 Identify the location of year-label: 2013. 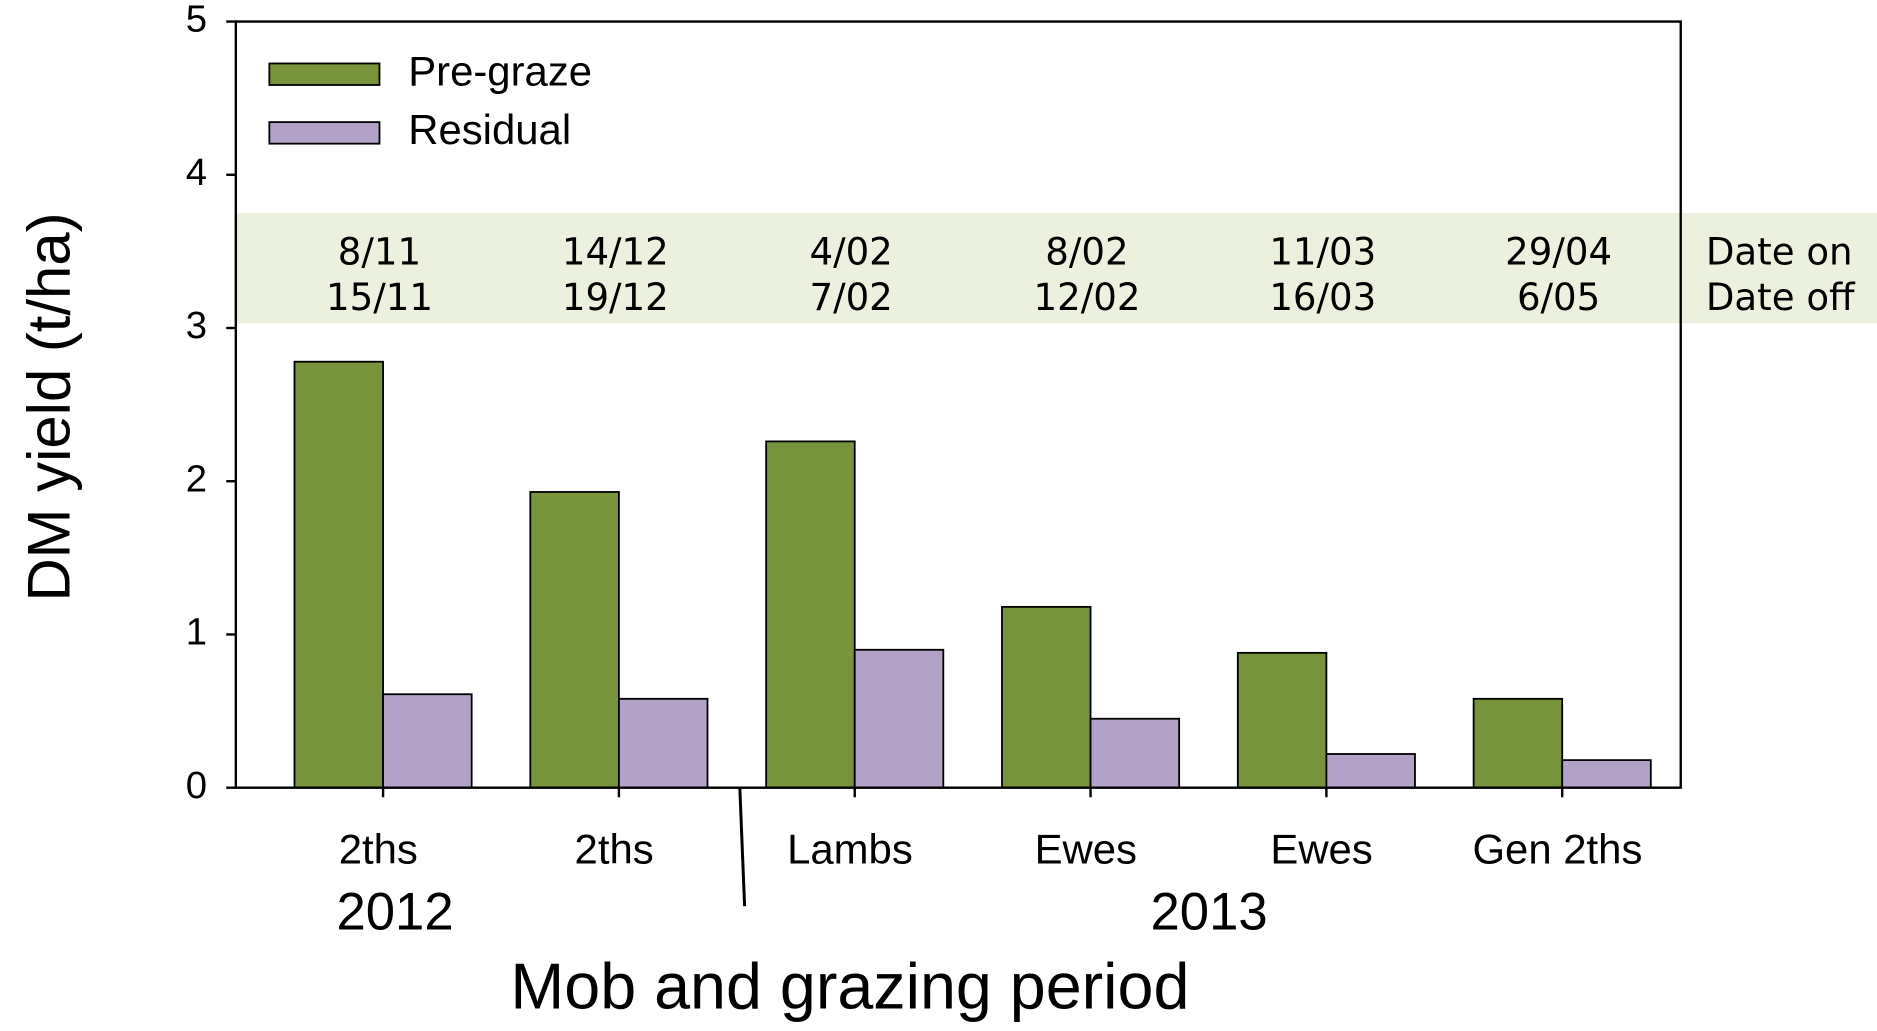
(1209, 912).